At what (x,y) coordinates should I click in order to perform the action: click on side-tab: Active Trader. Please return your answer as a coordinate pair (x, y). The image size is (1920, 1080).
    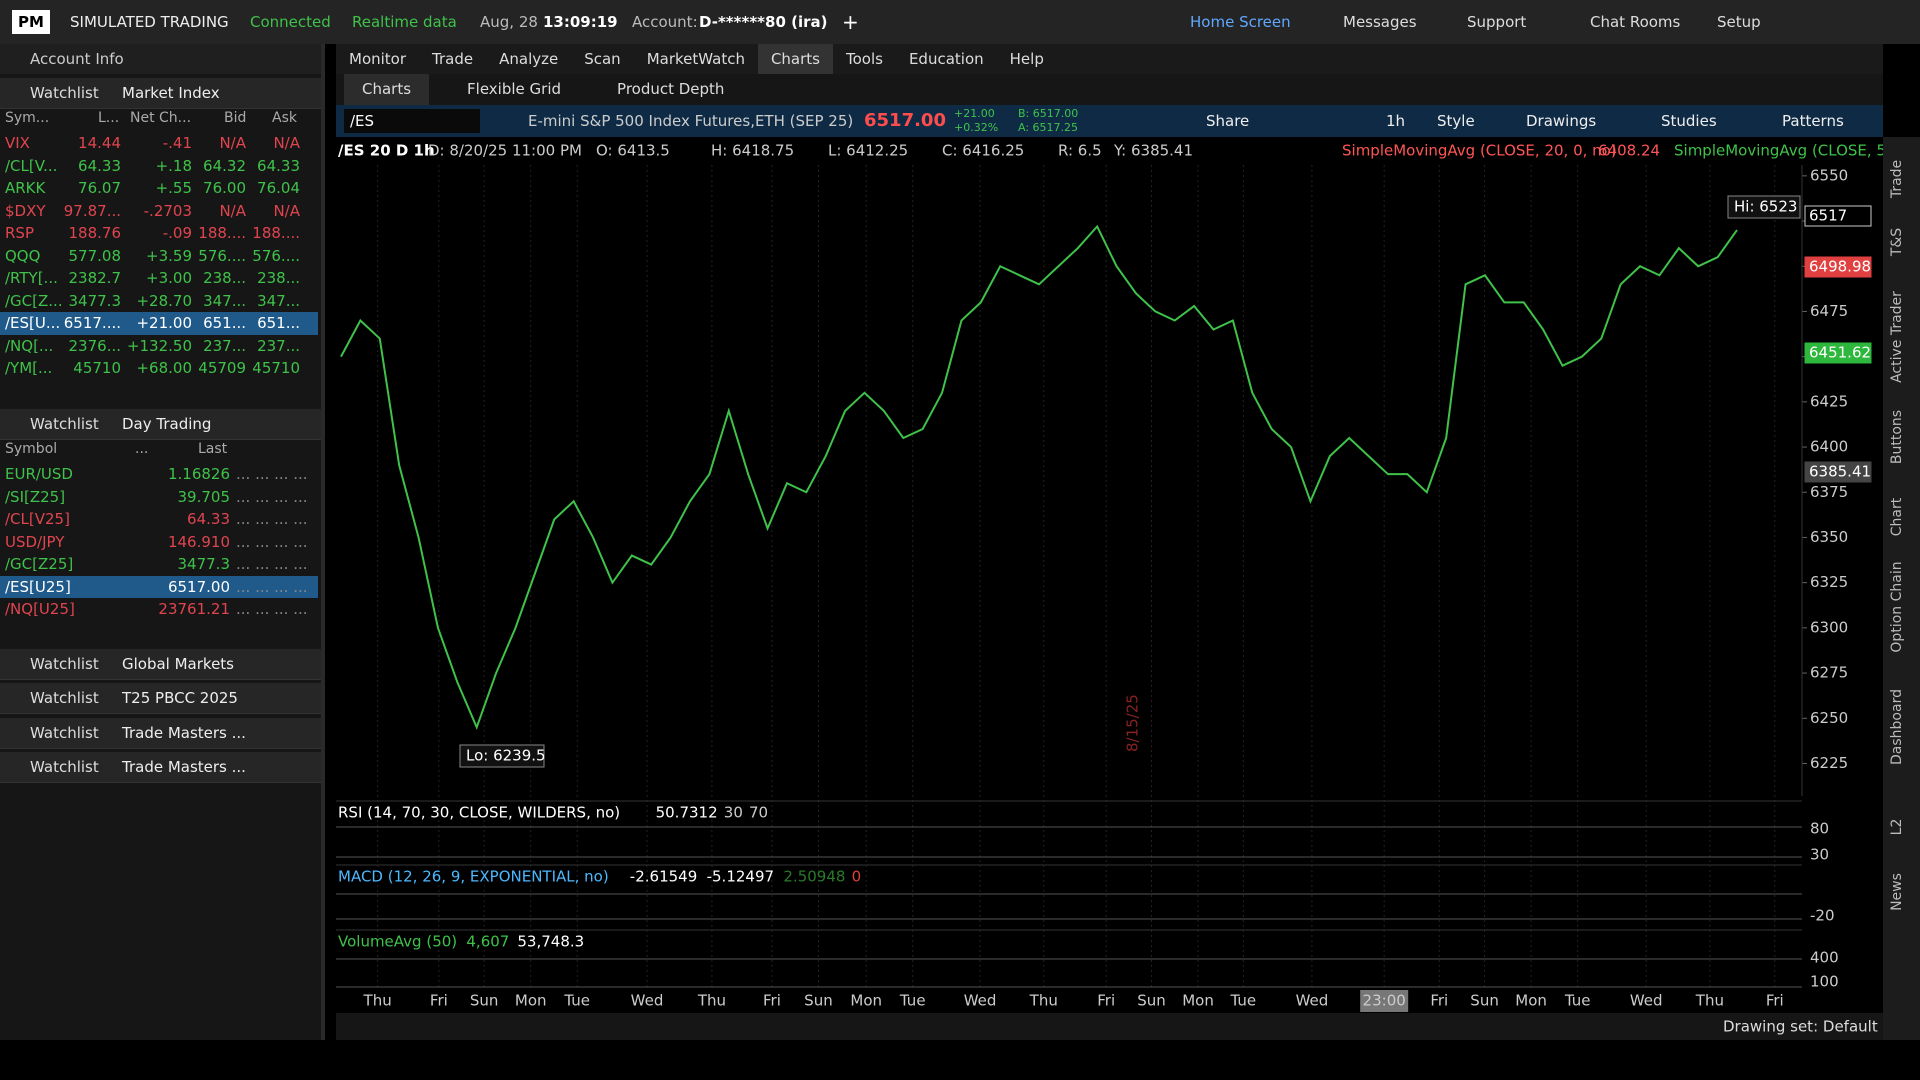
    Looking at the image, I should click on (1897, 337).